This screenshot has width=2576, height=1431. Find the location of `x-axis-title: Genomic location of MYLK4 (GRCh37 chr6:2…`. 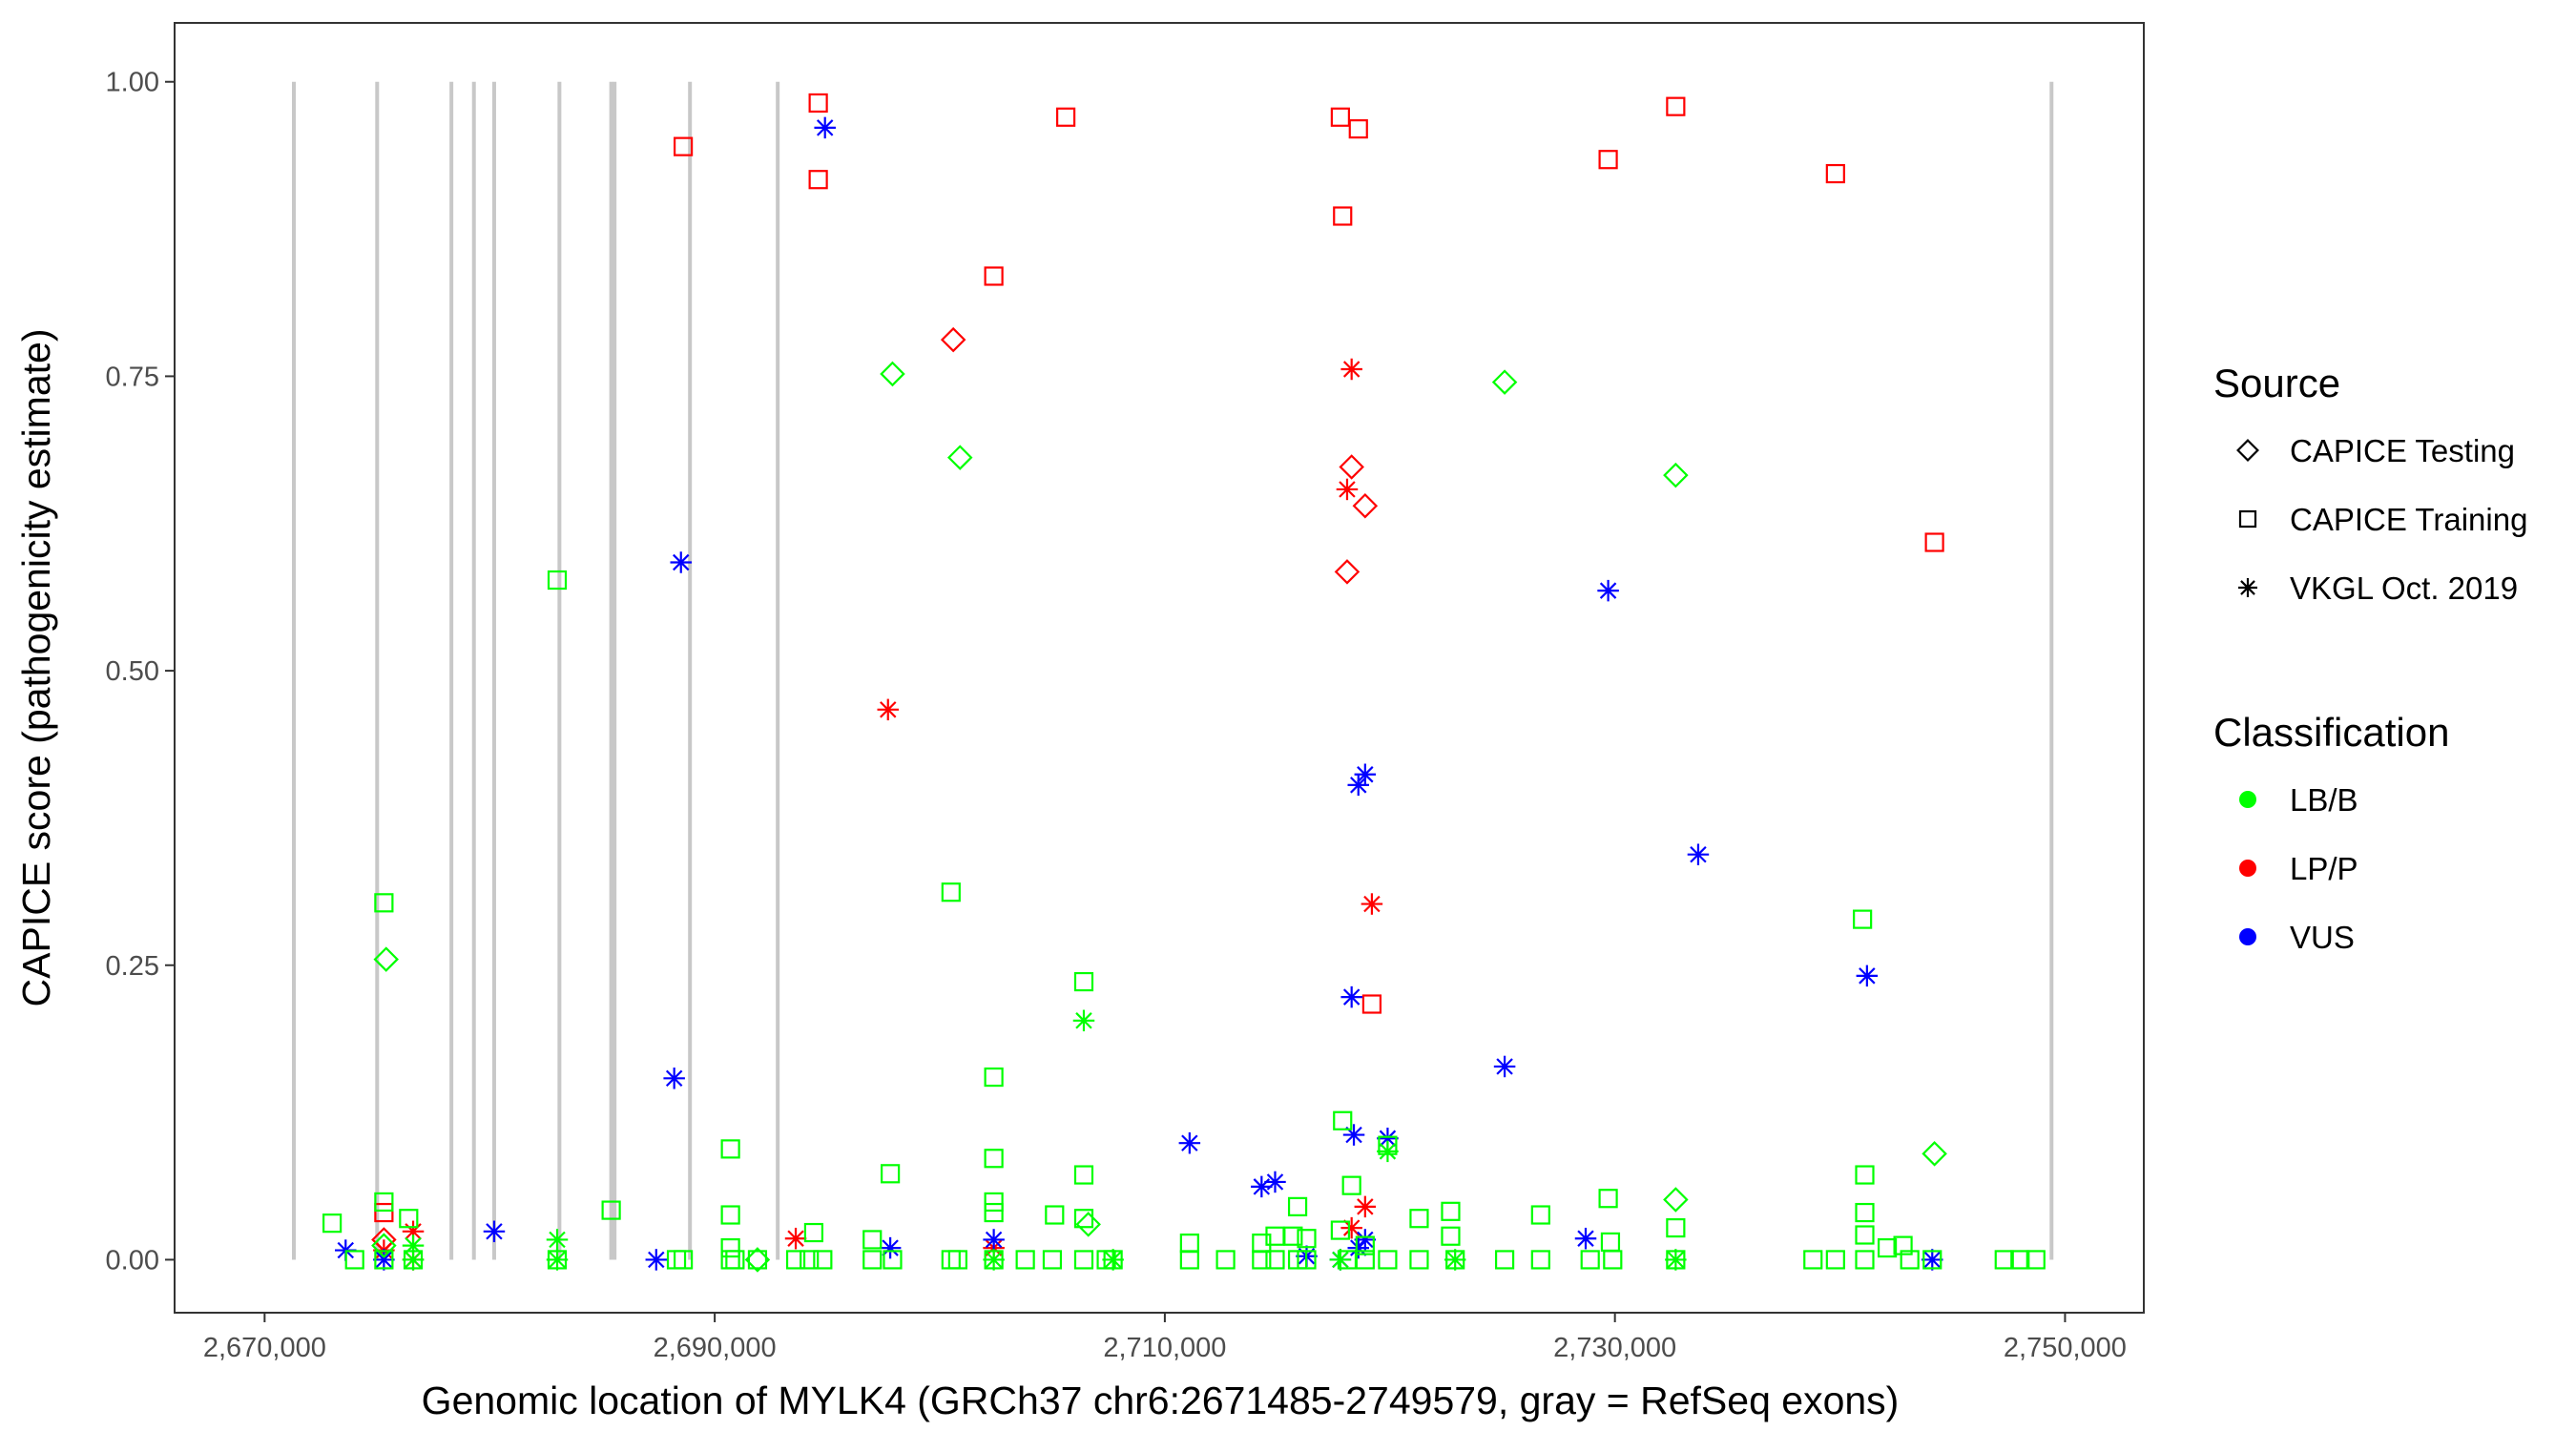

x-axis-title: Genomic location of MYLK4 (GRCh37 chr6:2… is located at coordinates (1161, 1400).